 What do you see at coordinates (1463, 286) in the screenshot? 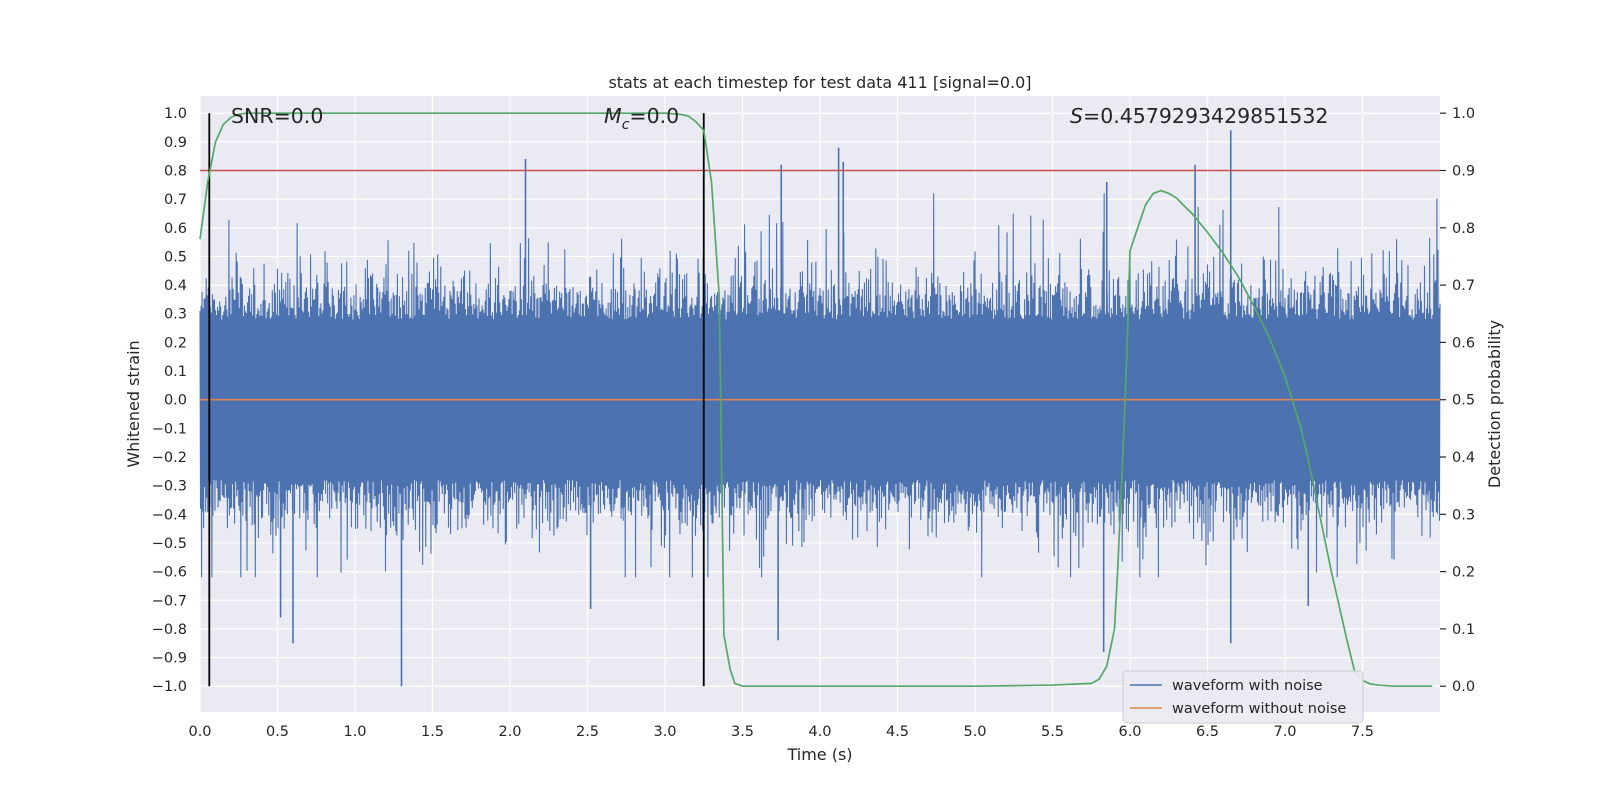
I see `y-tick-label-right: 0.7` at bounding box center [1463, 286].